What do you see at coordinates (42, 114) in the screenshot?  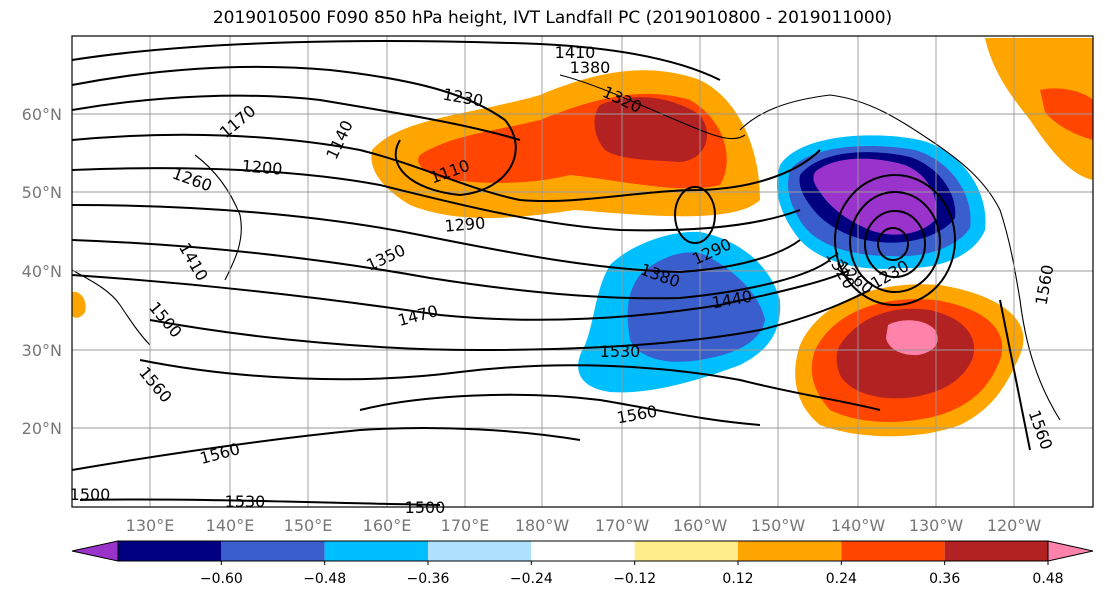 I see `lat-label-60n: 60°N` at bounding box center [42, 114].